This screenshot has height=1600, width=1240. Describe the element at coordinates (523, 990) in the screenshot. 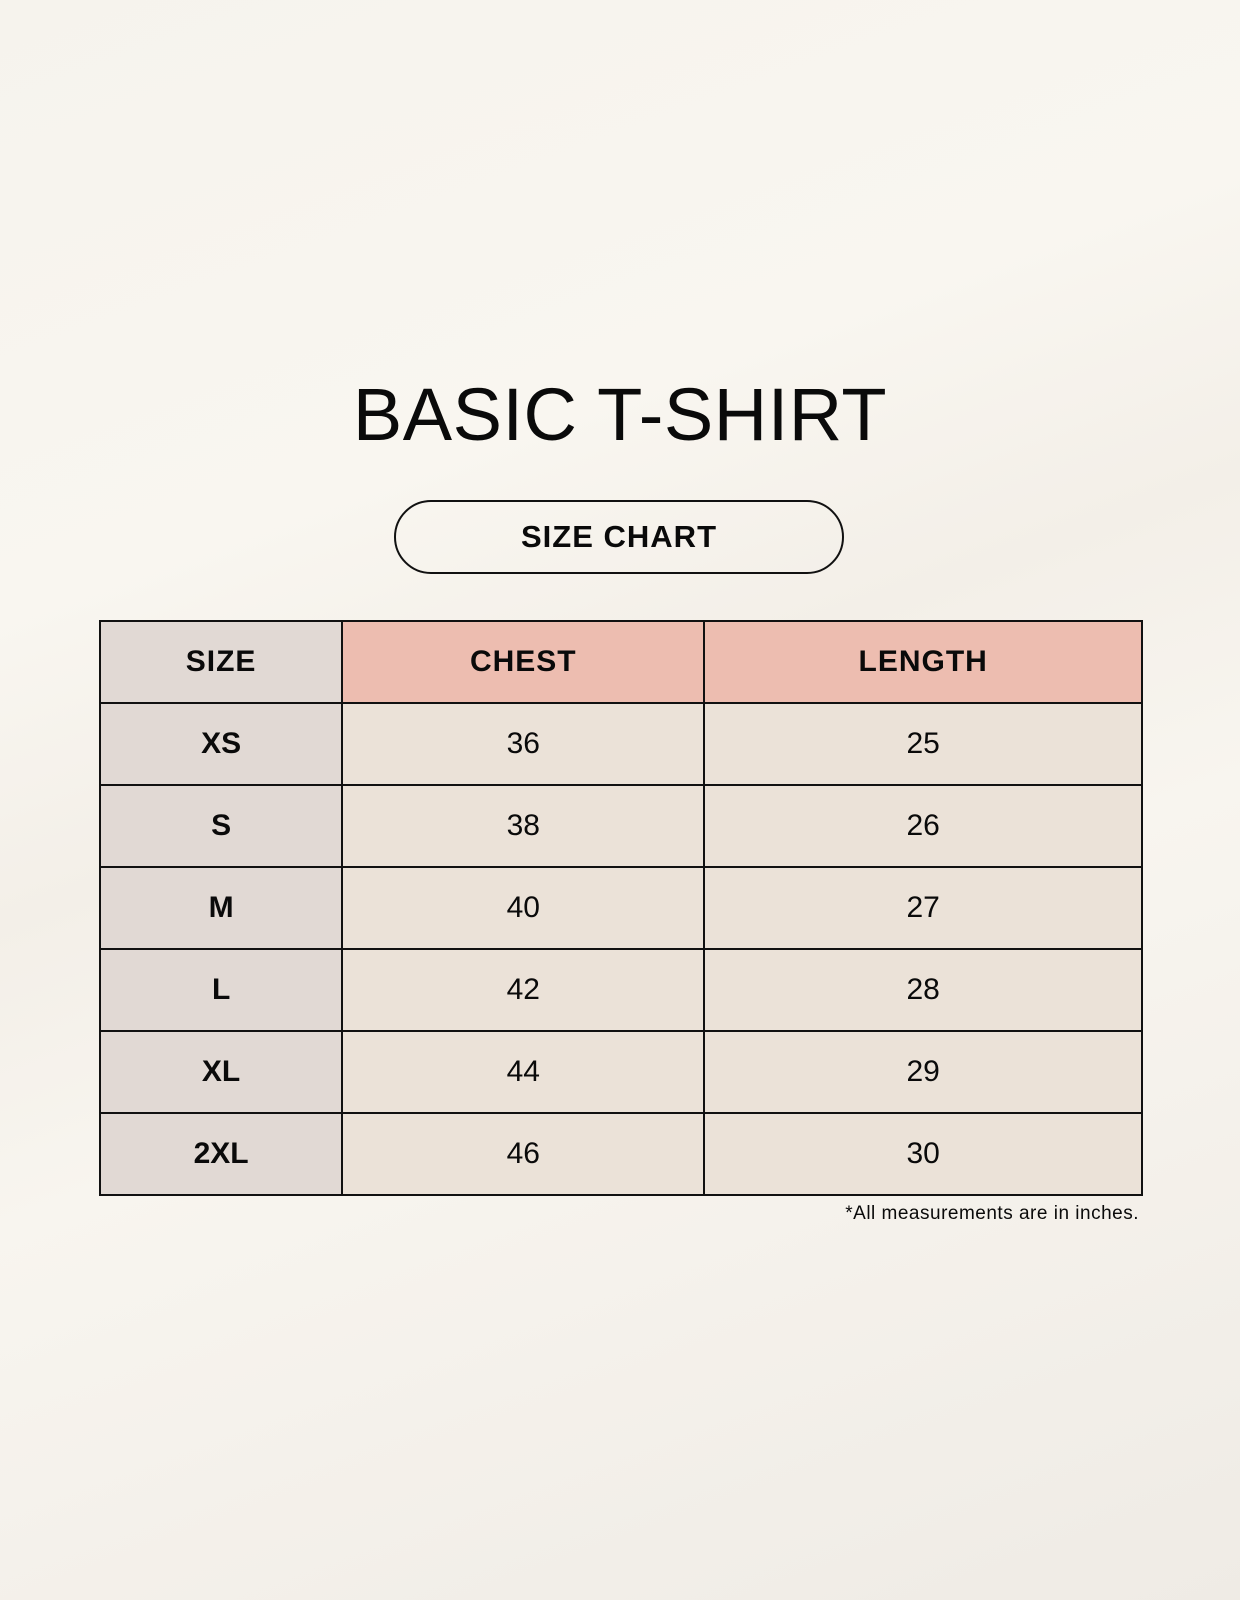

I see `cell-chest: 42` at that location.